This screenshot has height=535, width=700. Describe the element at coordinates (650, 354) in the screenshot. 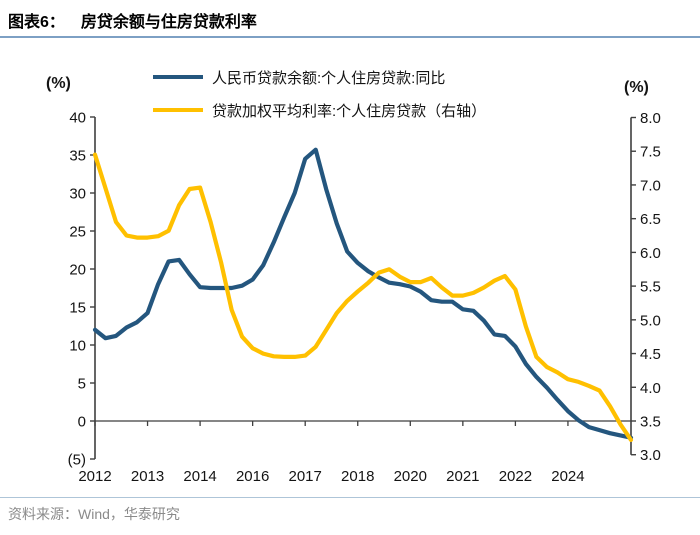

I see `right-tick-label: 4.5` at that location.